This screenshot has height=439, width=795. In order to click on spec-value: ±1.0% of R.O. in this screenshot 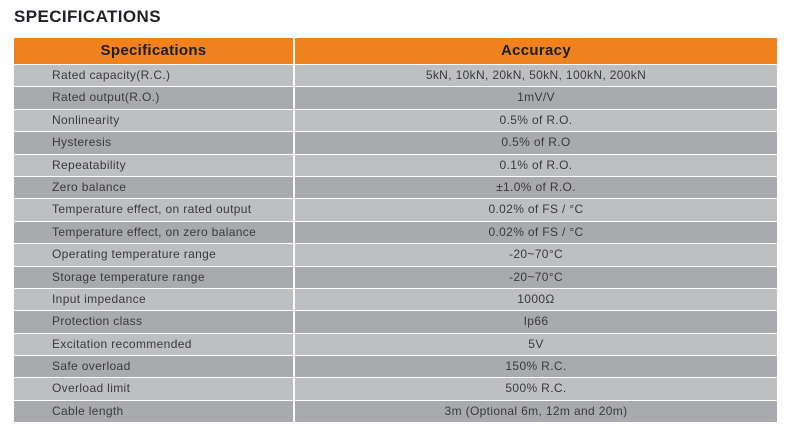, I will do `click(536, 187)`.